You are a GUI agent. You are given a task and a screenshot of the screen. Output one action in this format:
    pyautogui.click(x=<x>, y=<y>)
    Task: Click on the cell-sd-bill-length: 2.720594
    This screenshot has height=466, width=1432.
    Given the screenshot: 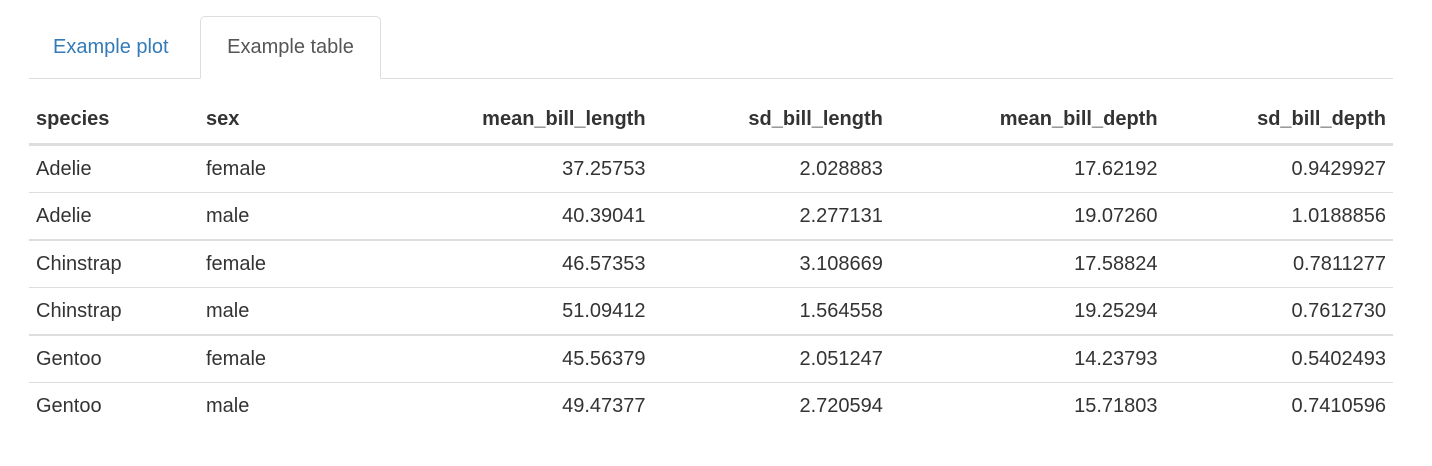 What is the action you would take?
    pyautogui.click(x=771, y=405)
    